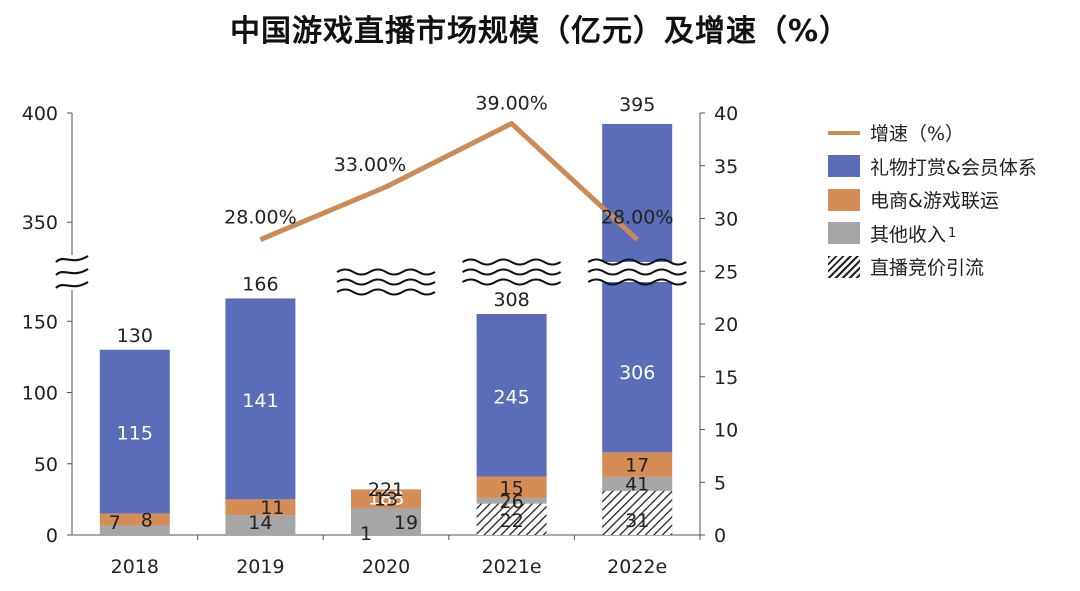 The height and width of the screenshot is (591, 1080). Describe the element at coordinates (637, 521) in the screenshot. I see `bid-traffic-data-label: 31` at that location.